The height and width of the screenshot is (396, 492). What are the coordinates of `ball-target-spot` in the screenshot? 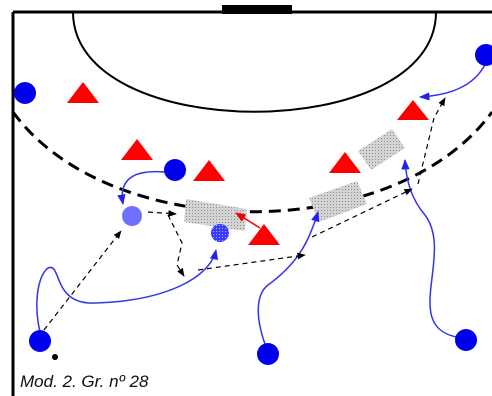 It's located at (220, 233).